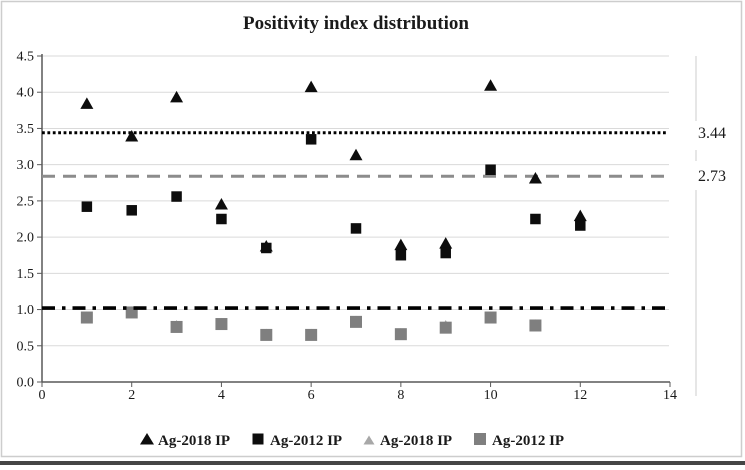  What do you see at coordinates (670, 395) in the screenshot?
I see `x-tick-label: 14` at bounding box center [670, 395].